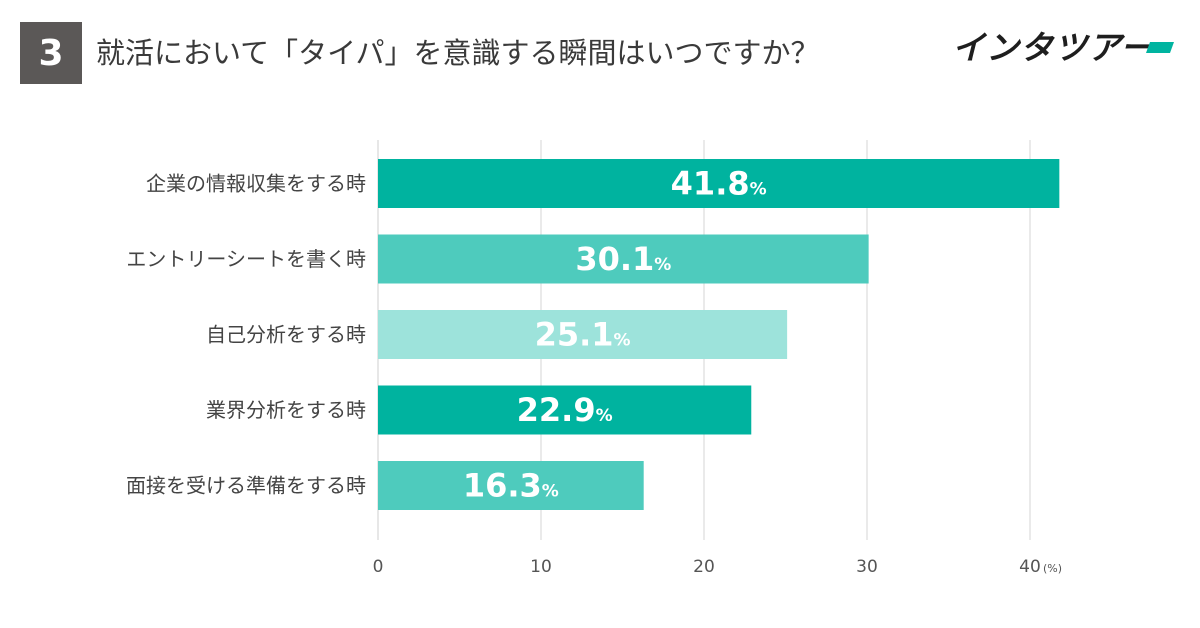 This screenshot has width=1200, height=628. Describe the element at coordinates (867, 567) in the screenshot. I see `x-tick-label: 30` at that location.